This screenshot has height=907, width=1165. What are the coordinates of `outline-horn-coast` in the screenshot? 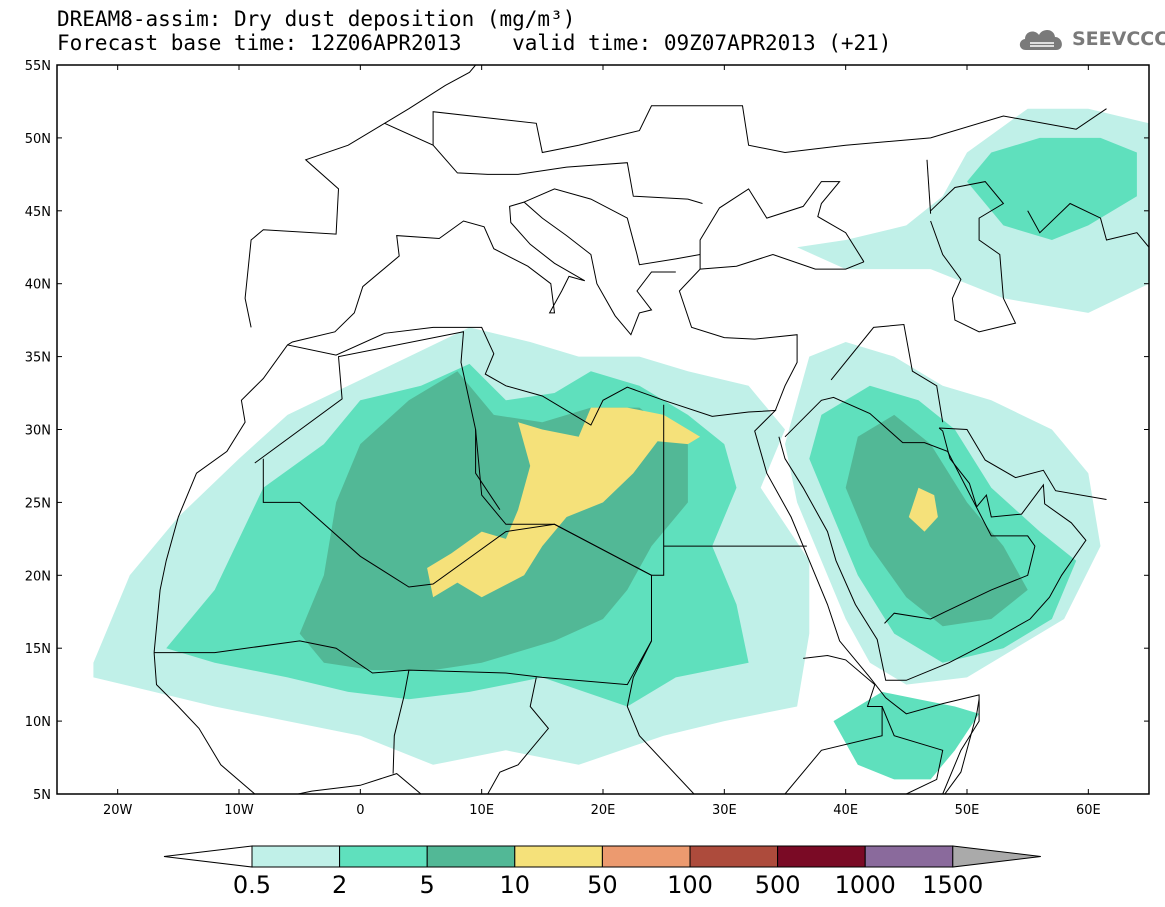 It's located at (962, 746).